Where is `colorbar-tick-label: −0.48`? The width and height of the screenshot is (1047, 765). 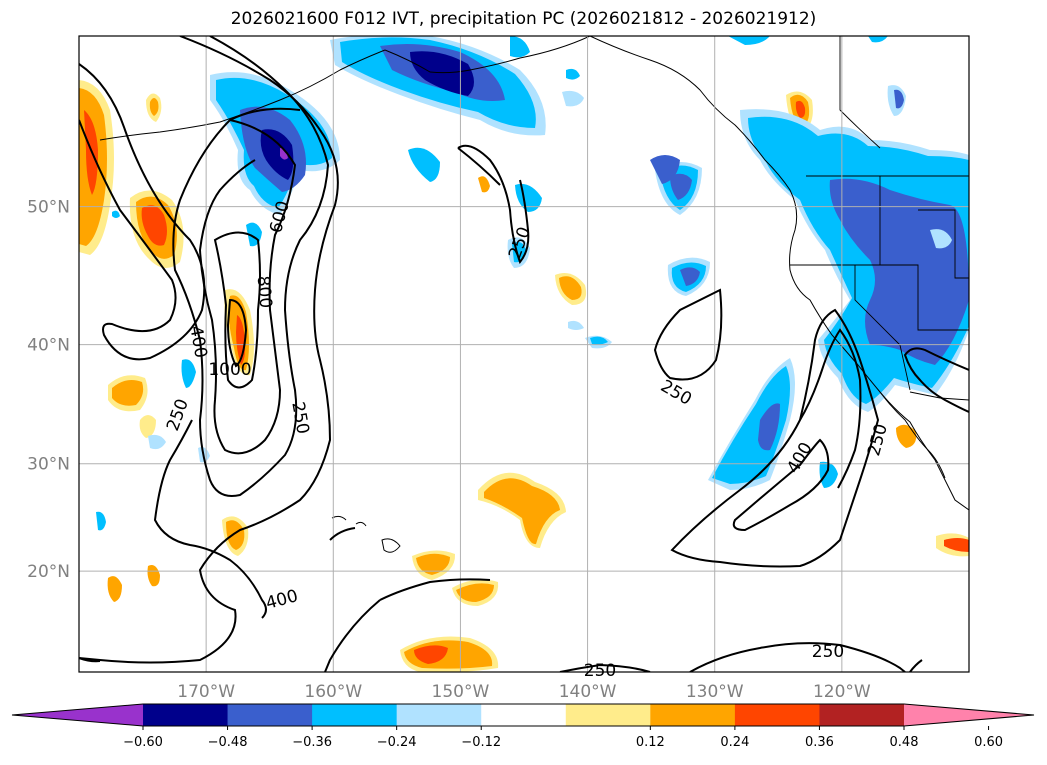
colorbar-tick-label: −0.48 is located at coordinates (228, 742).